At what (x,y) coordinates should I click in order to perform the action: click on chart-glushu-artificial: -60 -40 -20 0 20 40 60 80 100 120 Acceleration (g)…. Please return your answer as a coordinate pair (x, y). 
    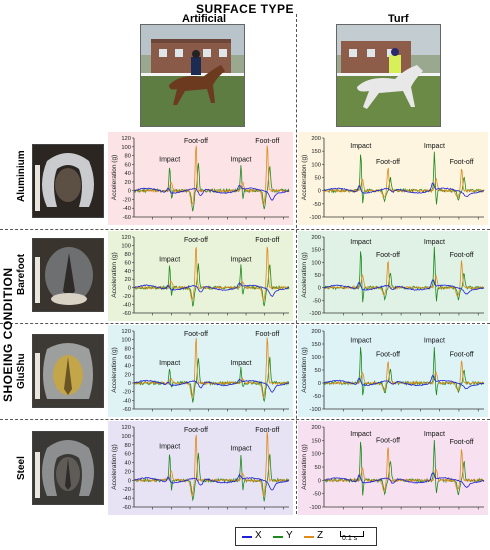
    Looking at the image, I should click on (200, 371).